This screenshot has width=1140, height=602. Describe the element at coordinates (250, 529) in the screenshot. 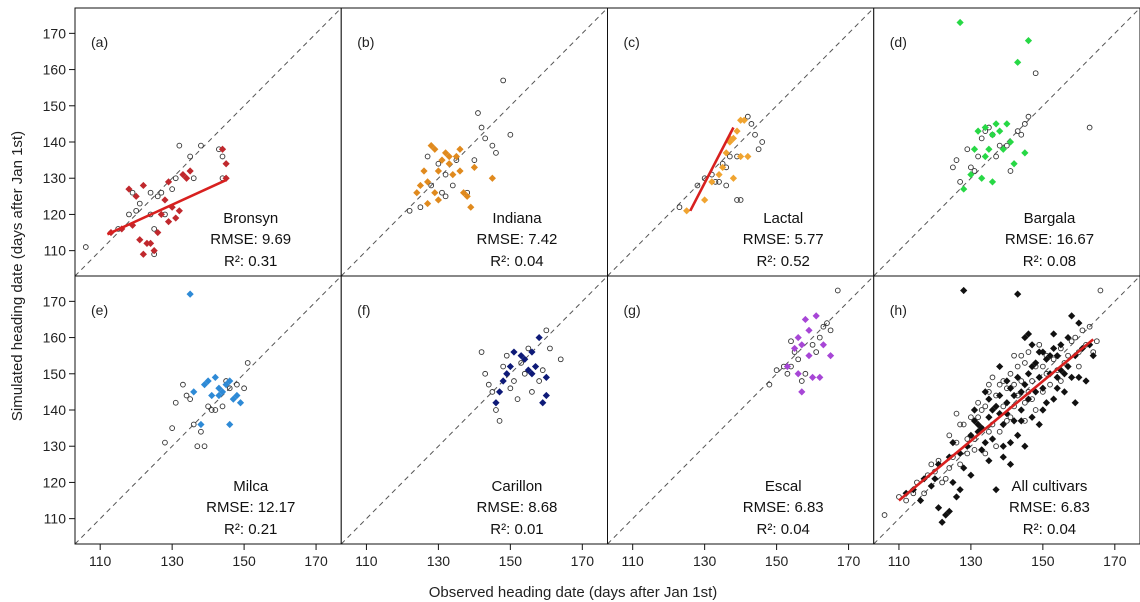

I see `r2-label: R²: 0.21` at that location.